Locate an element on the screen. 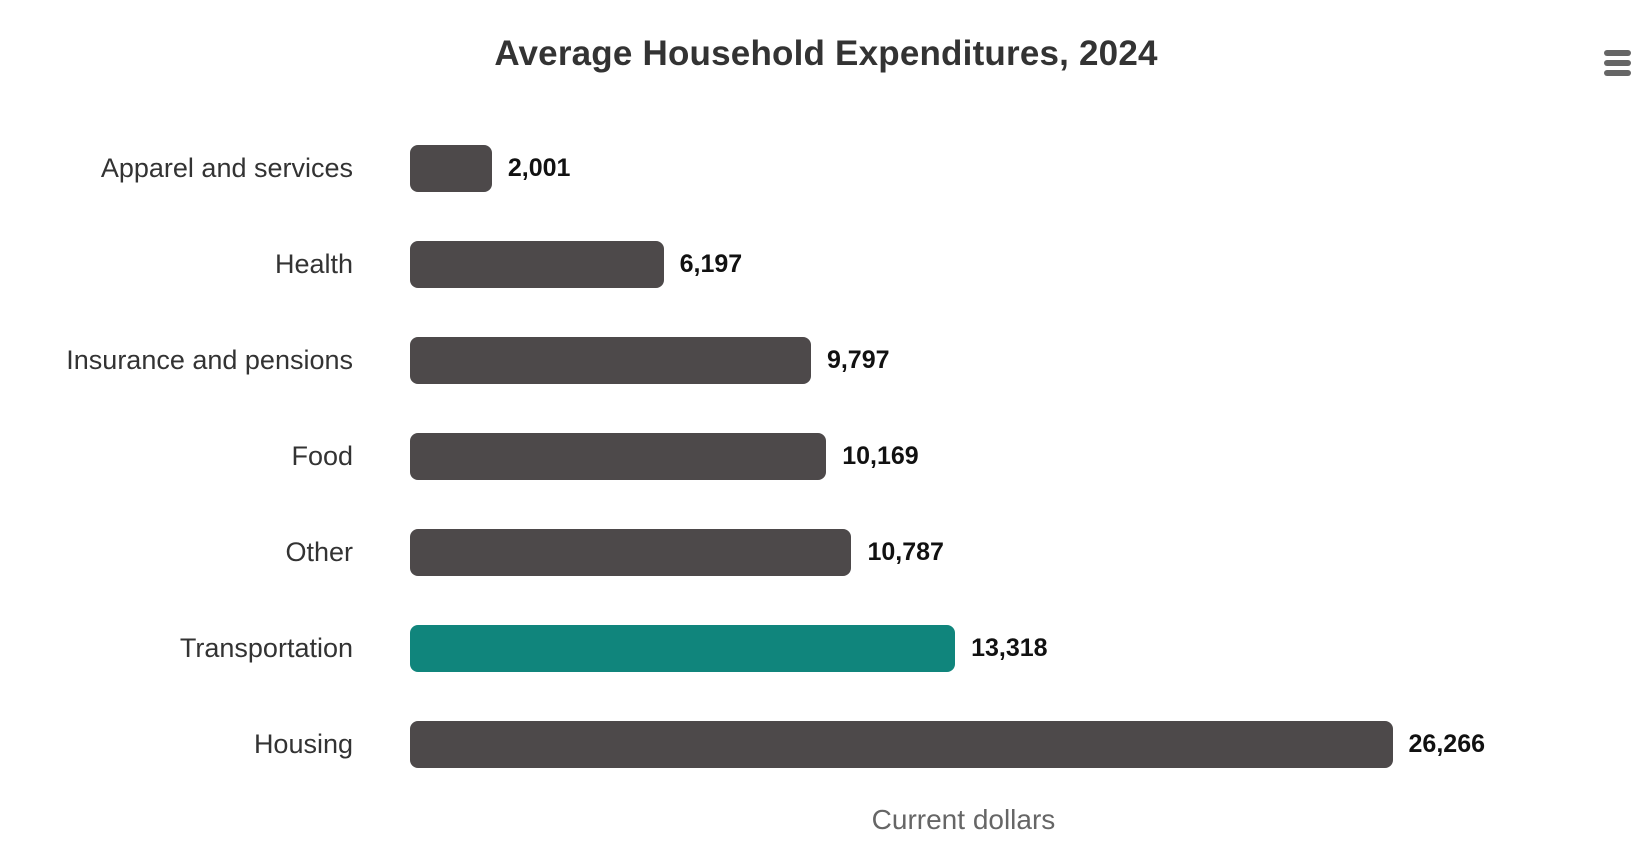 This screenshot has width=1652, height=866. value-label: 10,787 is located at coordinates (905, 551).